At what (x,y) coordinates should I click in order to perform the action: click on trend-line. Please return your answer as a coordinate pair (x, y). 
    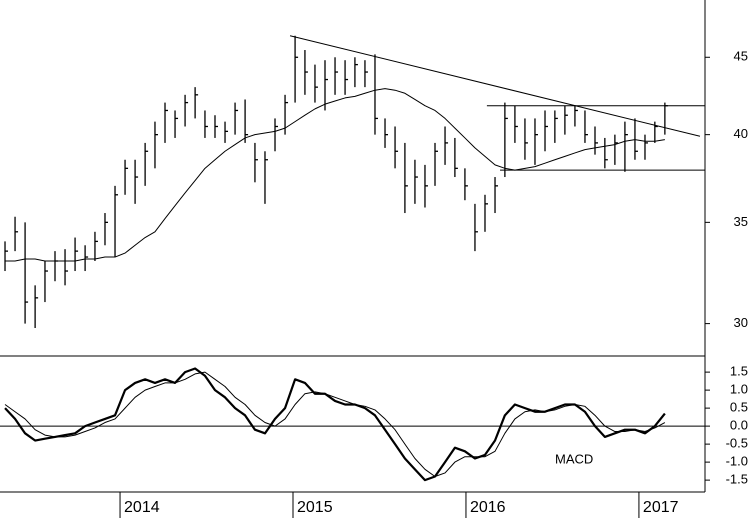
    Looking at the image, I should click on (495, 86).